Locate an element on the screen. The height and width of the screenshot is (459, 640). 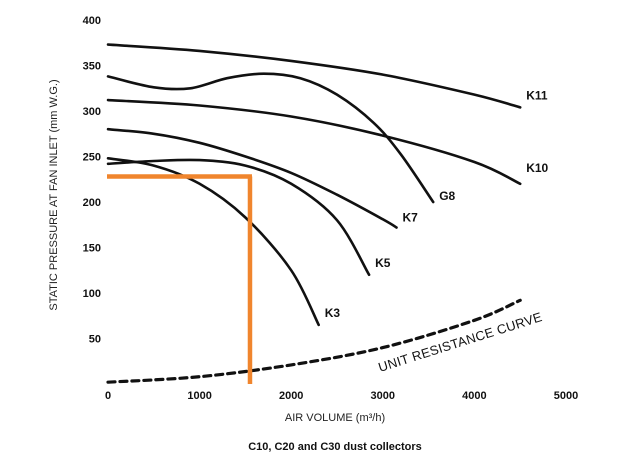
series-line-k11 is located at coordinates (314, 76).